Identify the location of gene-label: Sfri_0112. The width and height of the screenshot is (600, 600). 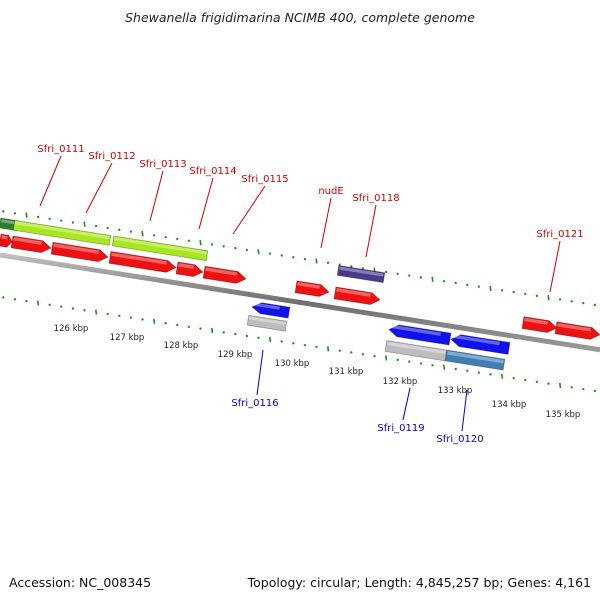
(111, 156).